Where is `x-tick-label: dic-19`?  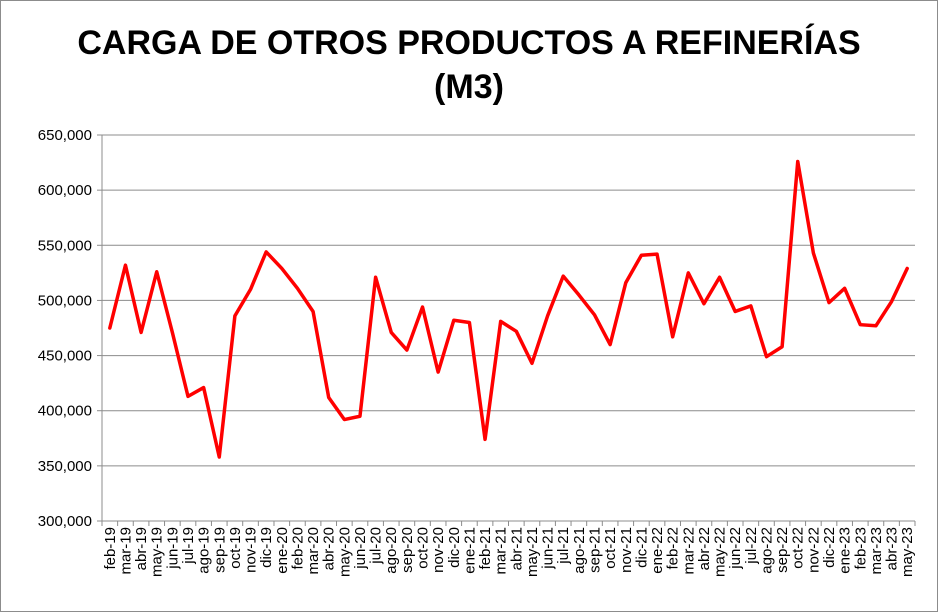
x-tick-label: dic-19 is located at coordinates (266, 547).